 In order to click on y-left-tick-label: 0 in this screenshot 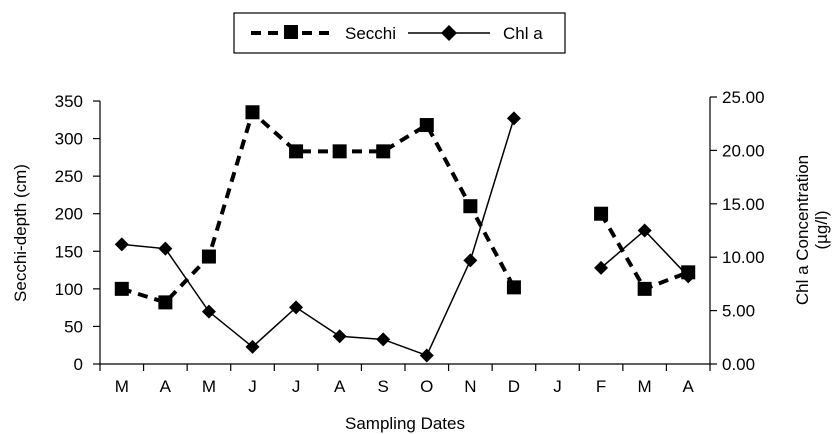, I will do `click(78, 364)`.